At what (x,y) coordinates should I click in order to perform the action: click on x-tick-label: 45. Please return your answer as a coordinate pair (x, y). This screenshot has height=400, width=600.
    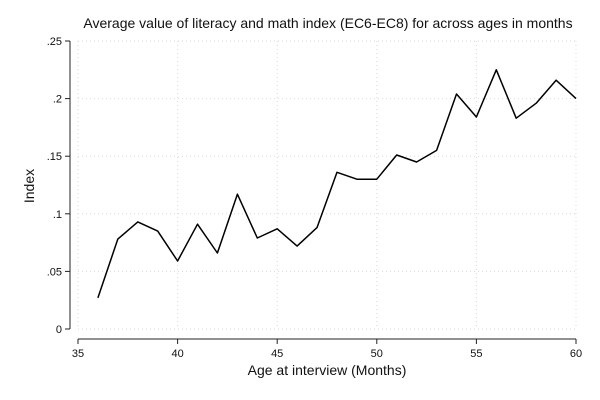
    Looking at the image, I should click on (277, 354).